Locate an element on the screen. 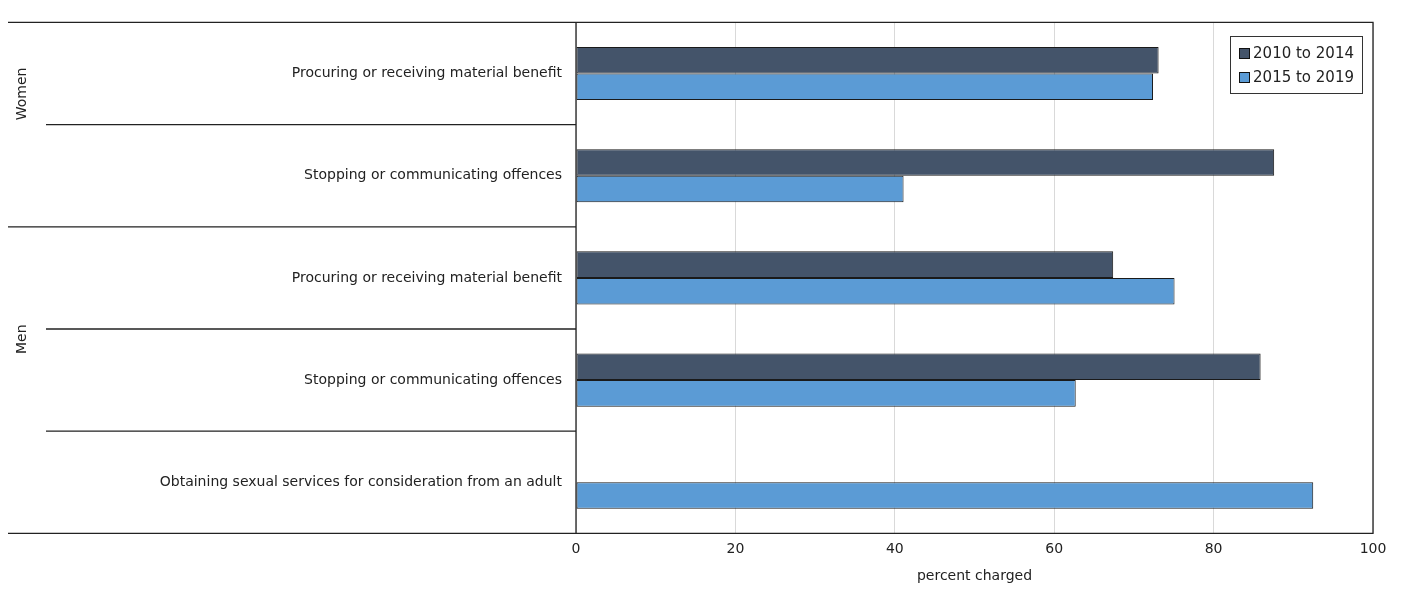 The image size is (1403, 589). legend-label: 2010 to 2014 is located at coordinates (1303, 54).